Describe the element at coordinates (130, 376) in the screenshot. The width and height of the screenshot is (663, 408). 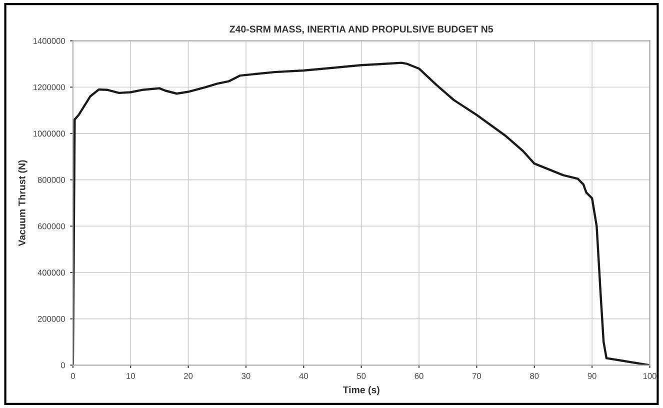
I see `x-tick-label: 10` at that location.